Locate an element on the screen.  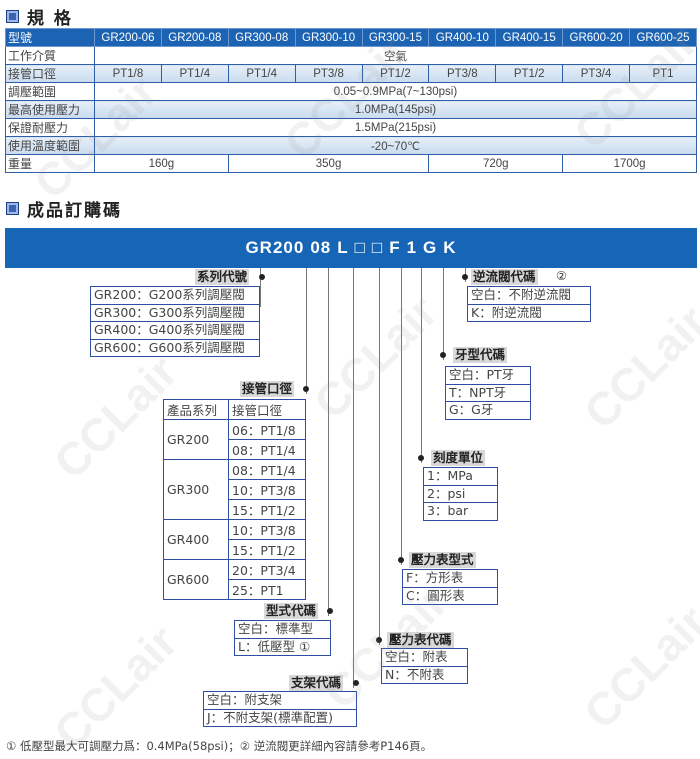
cell-value: 0.05~0.9MPa(7~130psi) is located at coordinates (395, 91).